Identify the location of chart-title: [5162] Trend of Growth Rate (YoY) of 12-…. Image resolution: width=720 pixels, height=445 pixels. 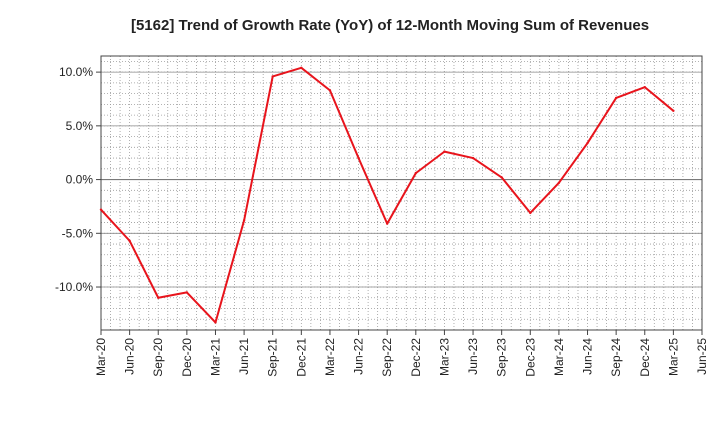
(390, 25).